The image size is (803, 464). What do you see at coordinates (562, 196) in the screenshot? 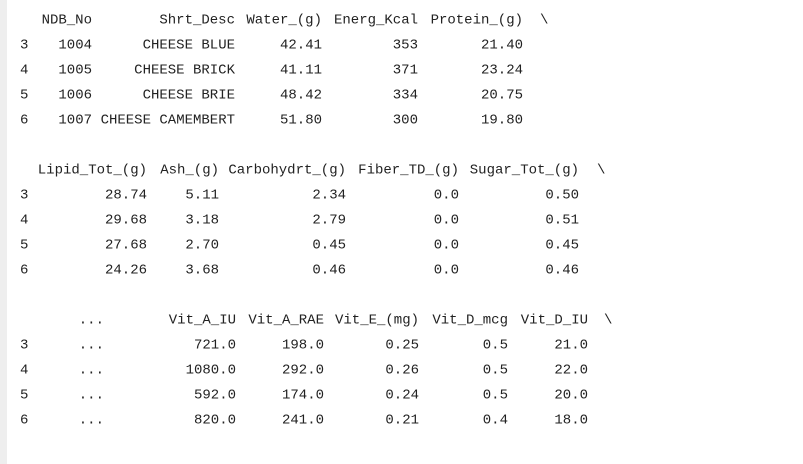
I see `cell: 0.50` at bounding box center [562, 196].